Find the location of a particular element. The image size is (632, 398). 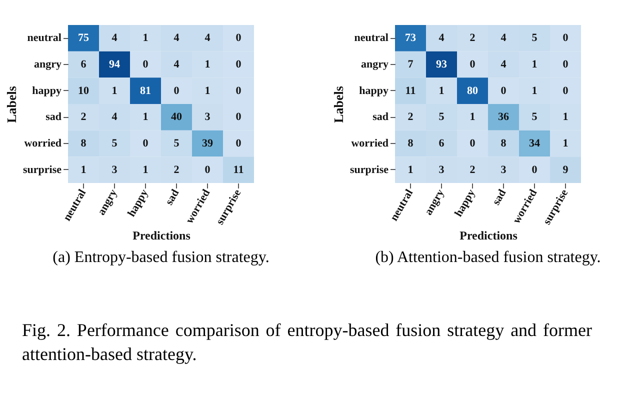

text: (b) Attention-based fusion strategy. is located at coordinates (488, 257).